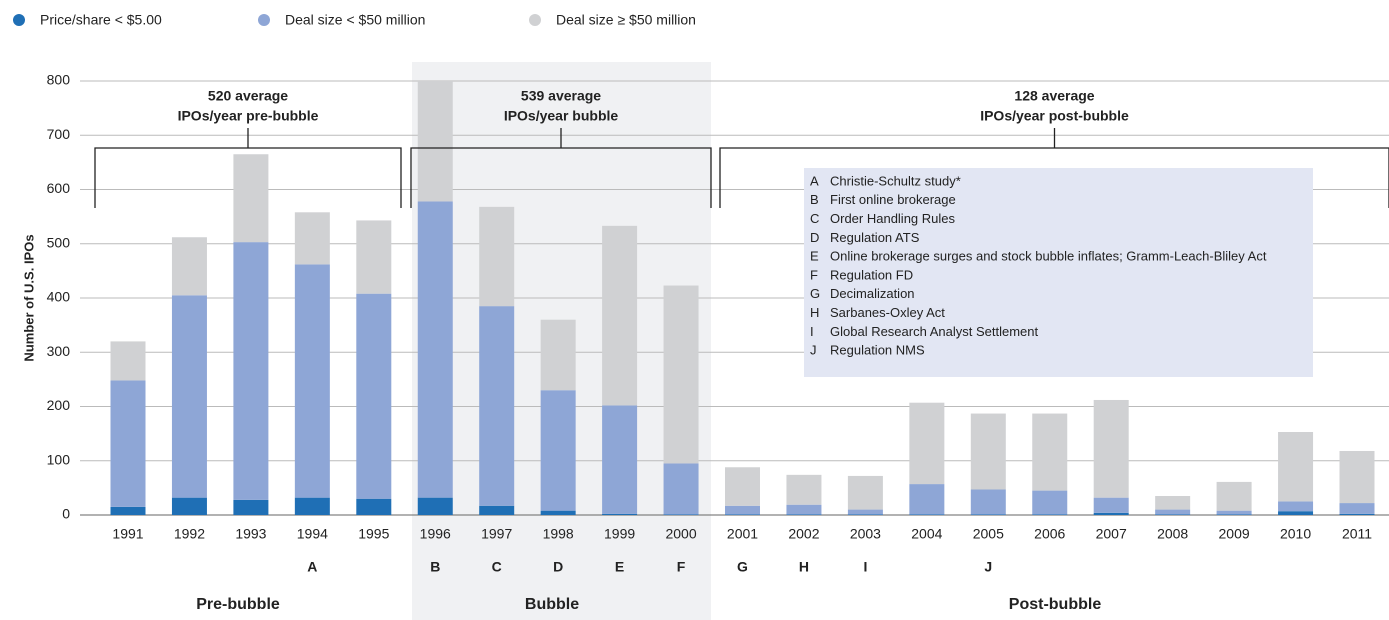  I want to click on legend-label: Price/share < $5.00, so click(101, 20).